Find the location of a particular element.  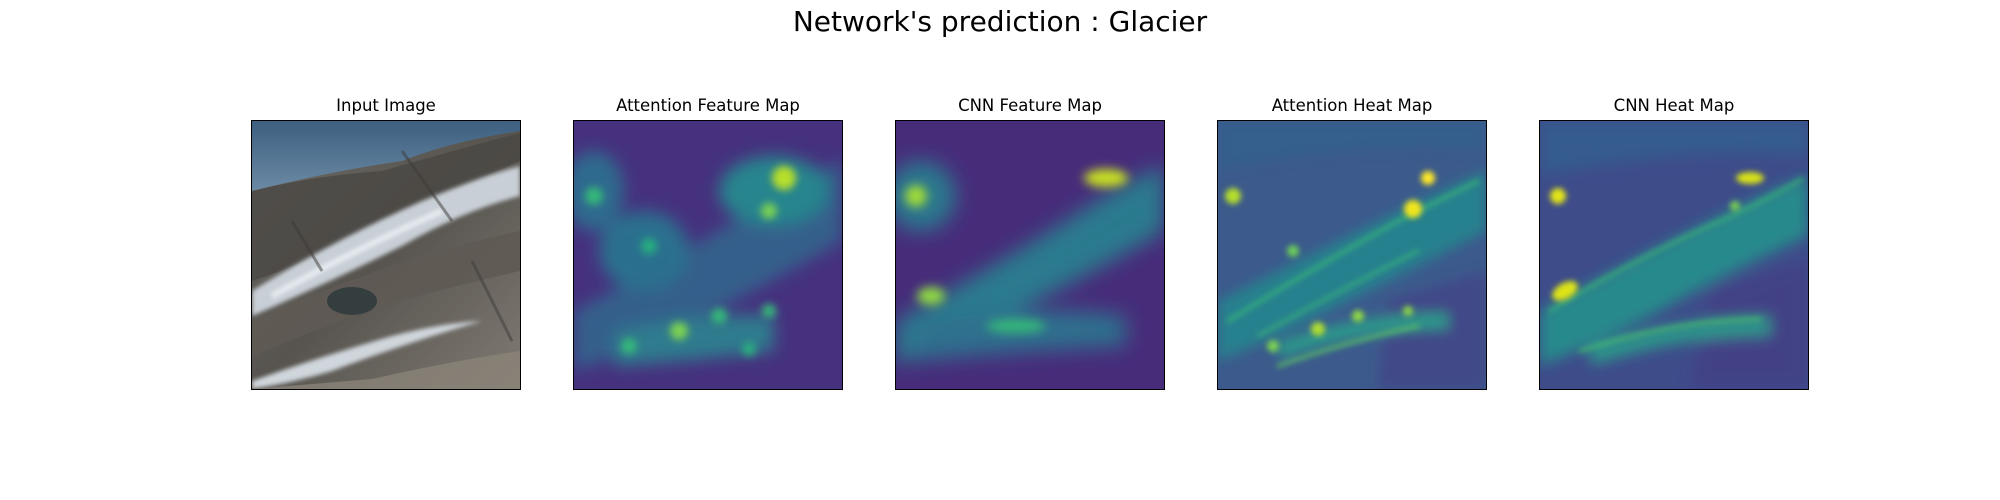

panel-cnn-heat-map: CNN Heat Map is located at coordinates (1674, 243).